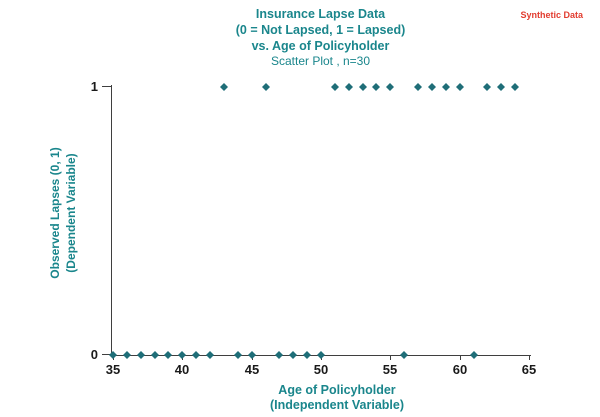  Describe the element at coordinates (337, 405) in the screenshot. I see `x-axis-title-line-2: (Independent Variable)` at that location.